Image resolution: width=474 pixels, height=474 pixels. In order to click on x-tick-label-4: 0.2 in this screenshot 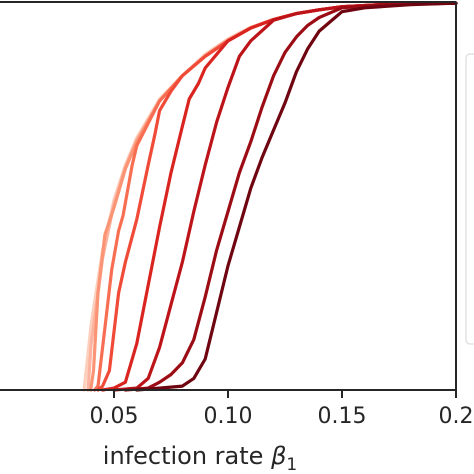, I will do `click(456, 416)`.